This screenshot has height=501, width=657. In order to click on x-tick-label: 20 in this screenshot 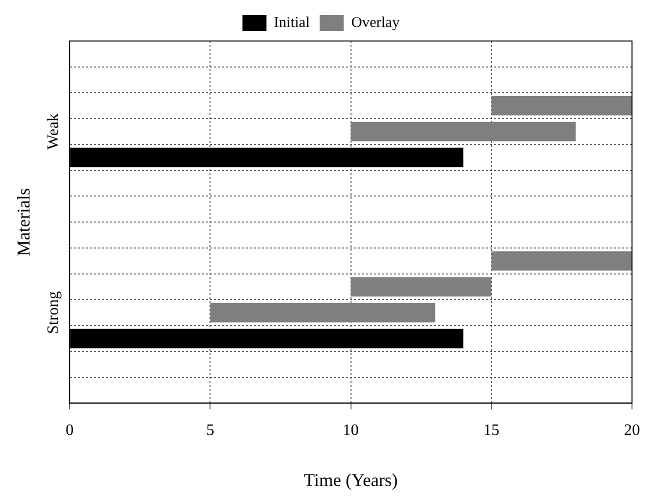, I will do `click(632, 431)`.